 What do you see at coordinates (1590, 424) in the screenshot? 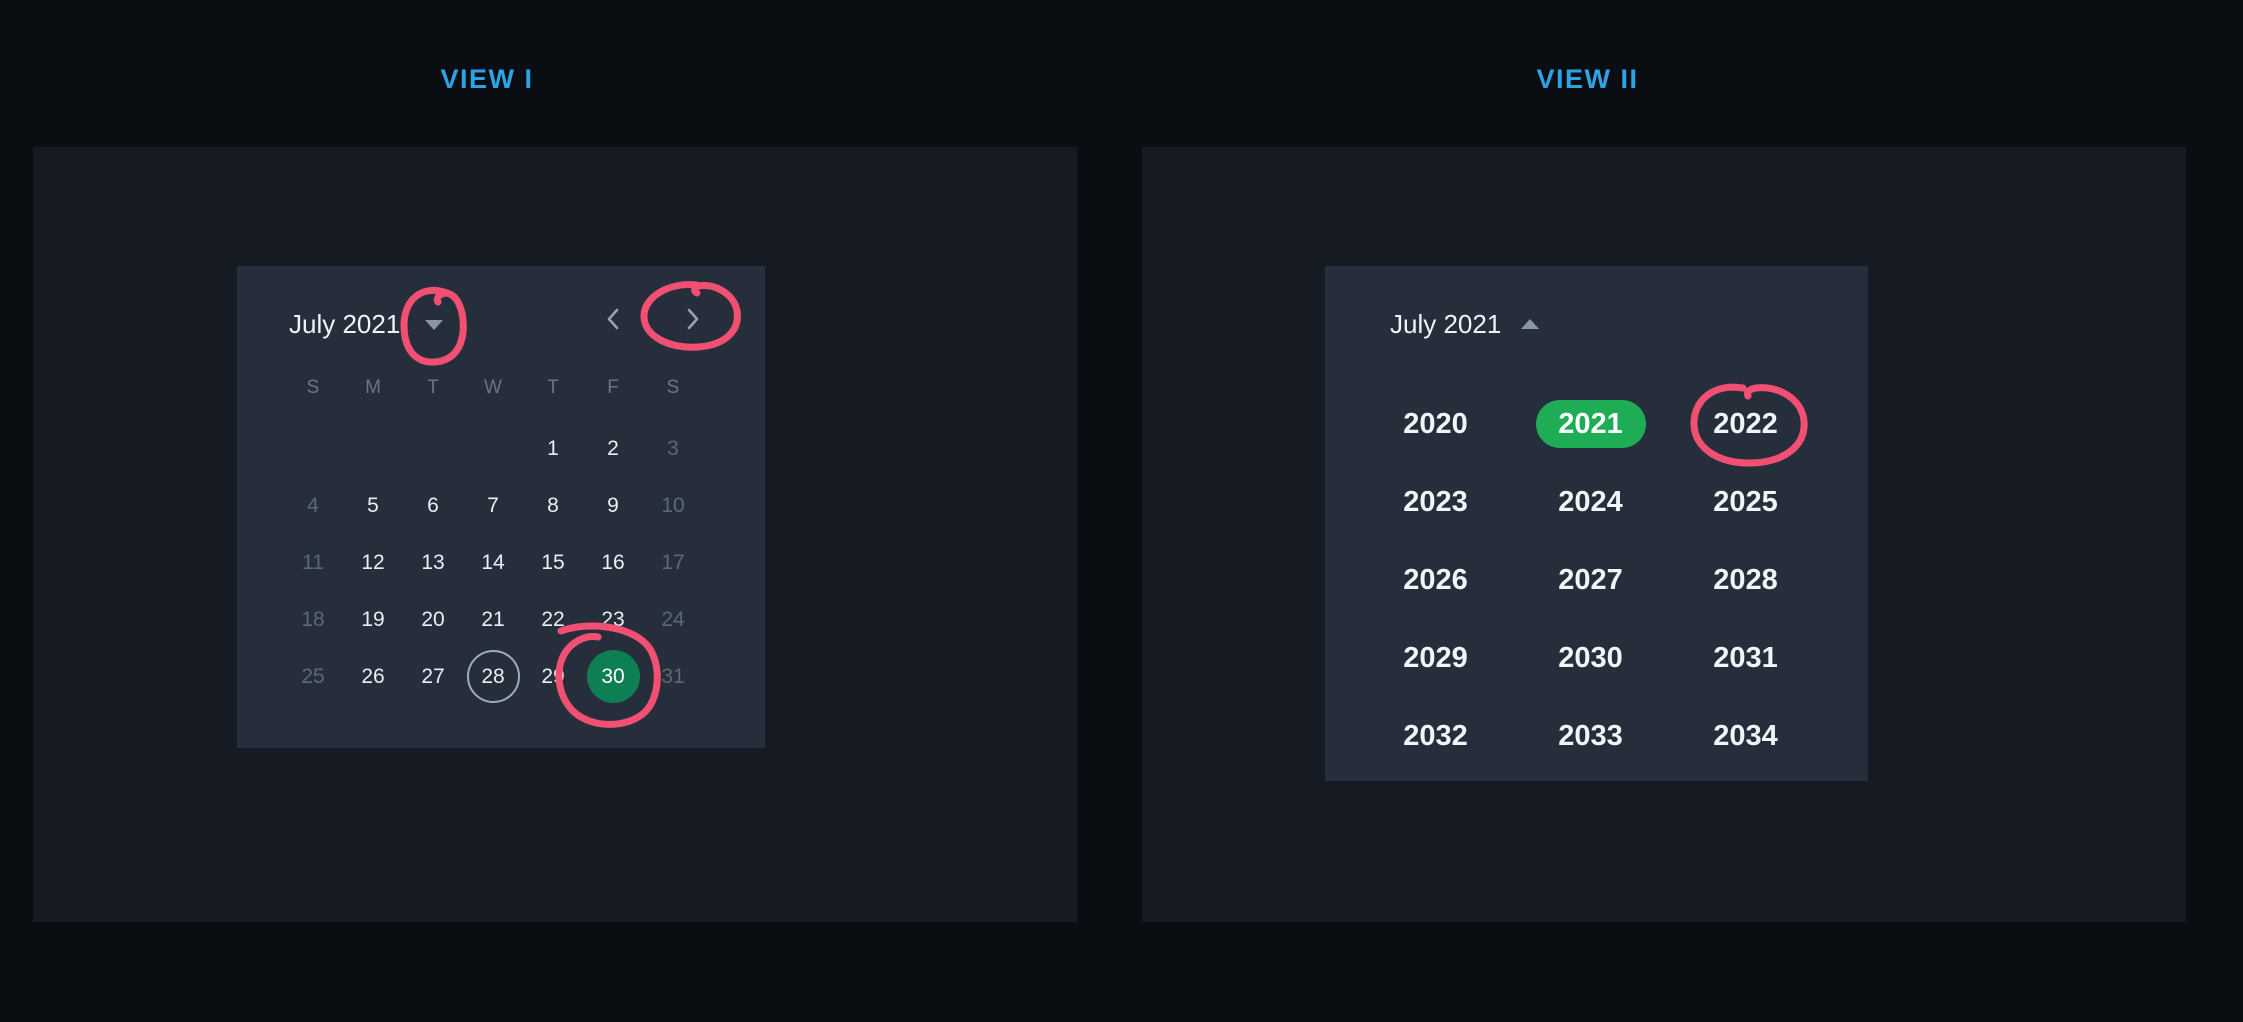
I see `year-2021: 2021` at bounding box center [1590, 424].